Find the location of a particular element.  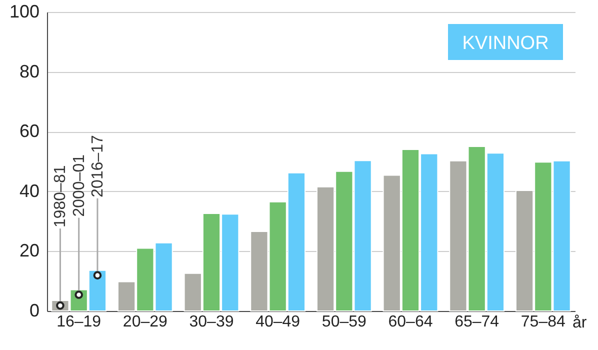

x-tick-label: 75–84 is located at coordinates (543, 322).